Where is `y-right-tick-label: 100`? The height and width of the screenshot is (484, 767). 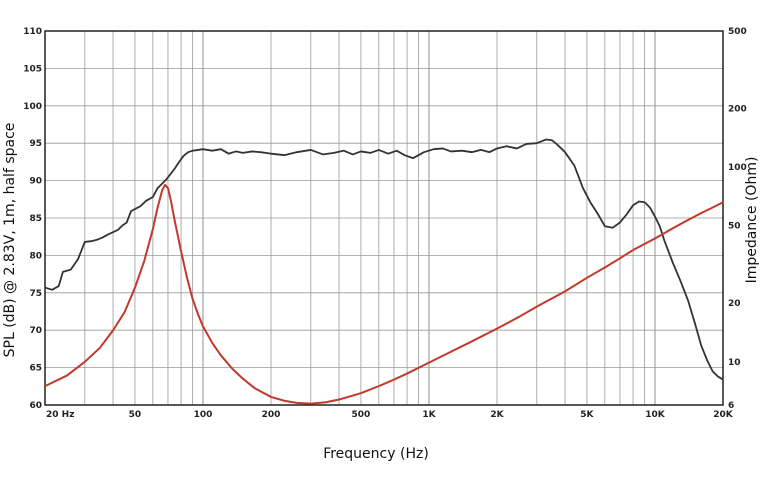
y-right-tick-label: 100 is located at coordinates (737, 168).